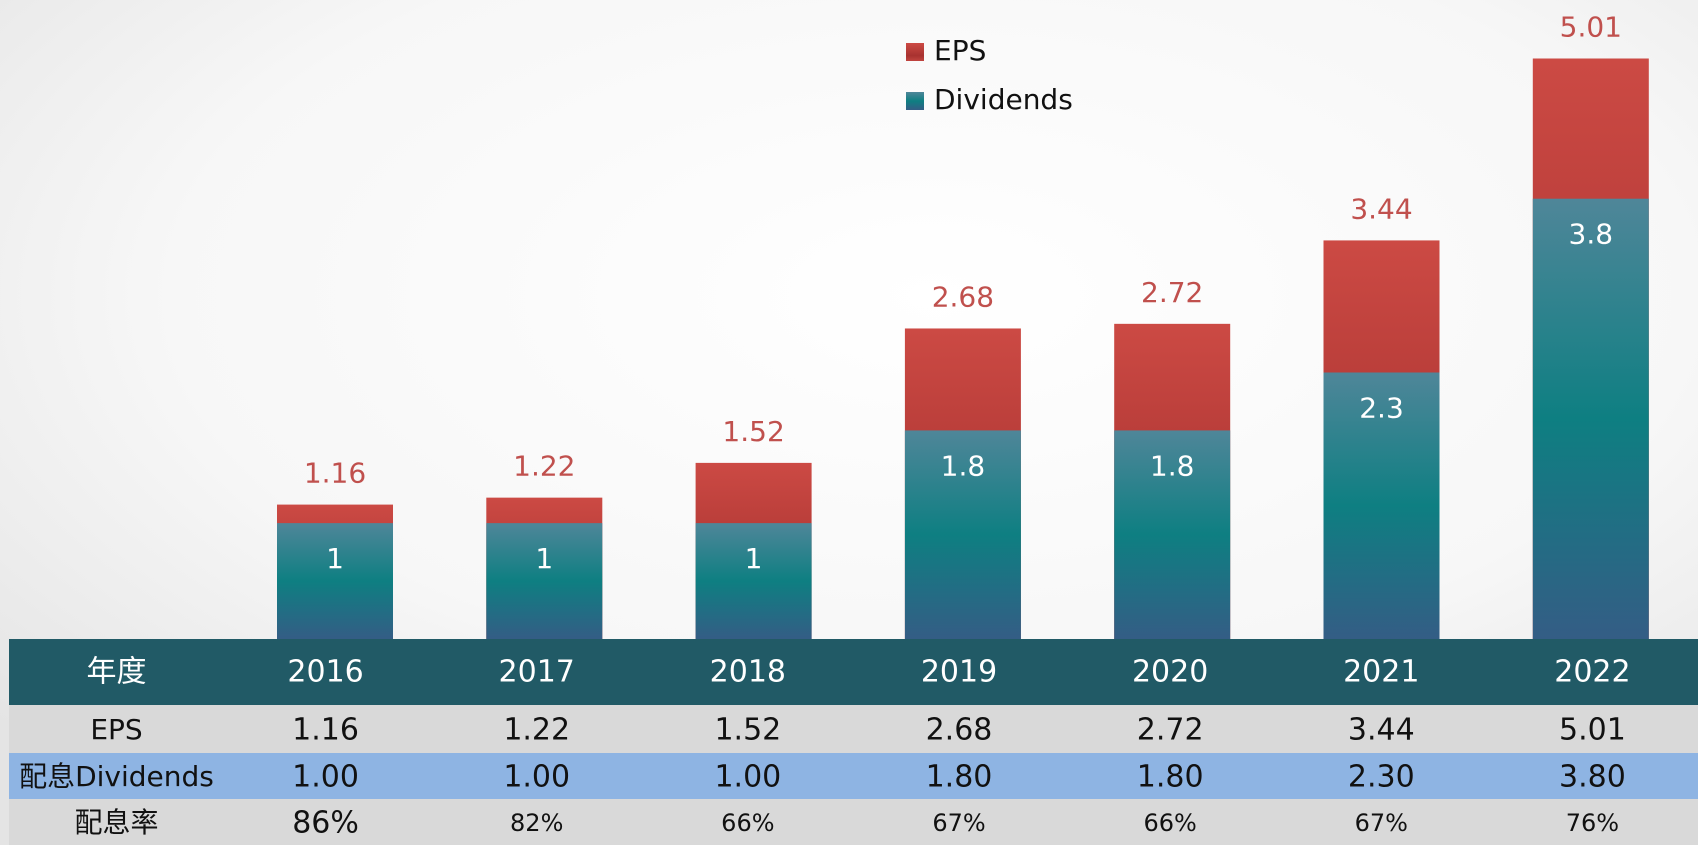  Describe the element at coordinates (117, 672) in the screenshot. I see `table-header-cell: 年度` at that location.